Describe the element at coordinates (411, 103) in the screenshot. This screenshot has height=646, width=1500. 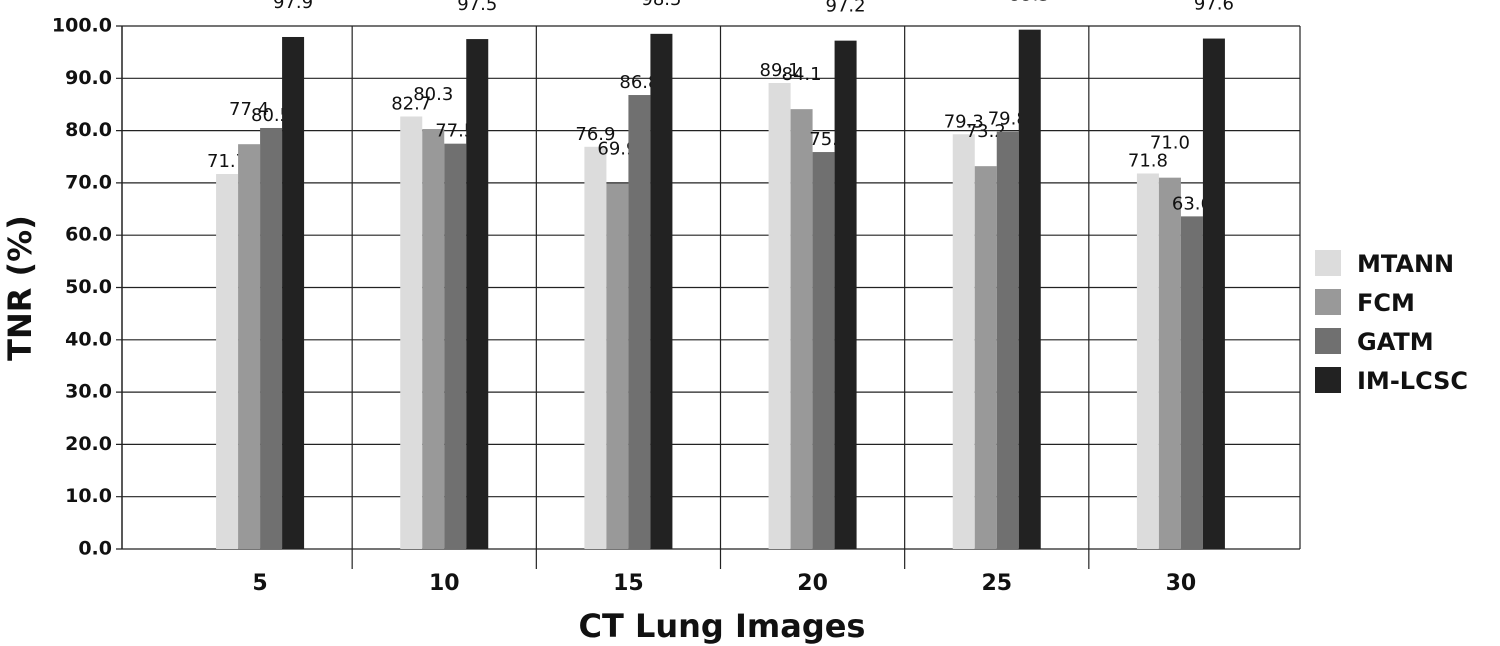
I see `value-label: 82.7` at that location.